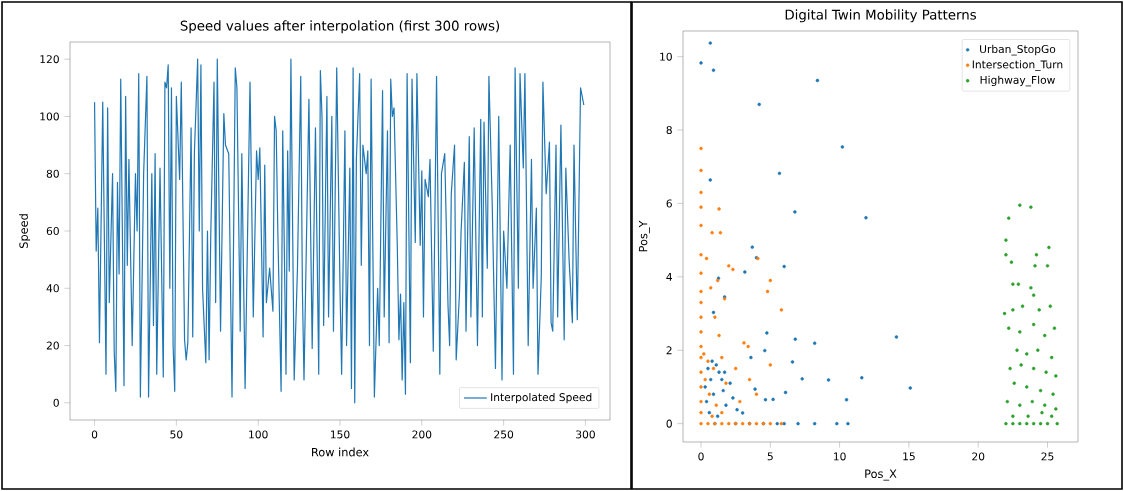  Describe the element at coordinates (669, 276) in the screenshot. I see `y-tick-label: 4` at that location.